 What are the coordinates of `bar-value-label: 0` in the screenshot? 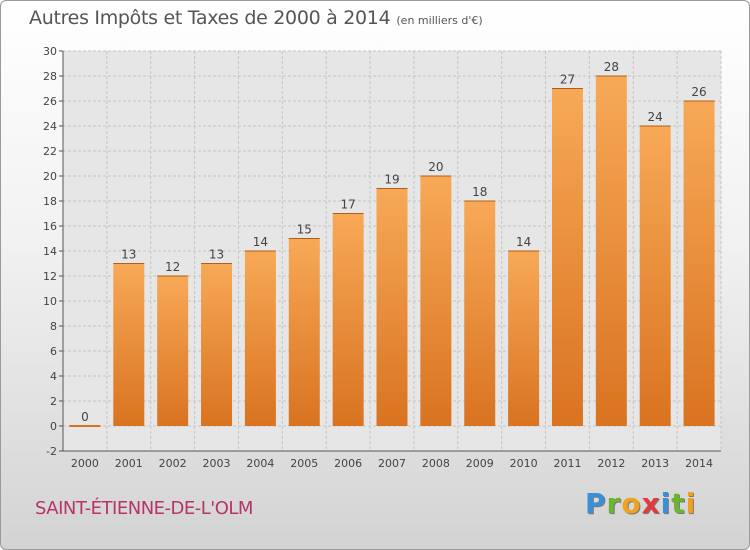 It's located at (85, 417).